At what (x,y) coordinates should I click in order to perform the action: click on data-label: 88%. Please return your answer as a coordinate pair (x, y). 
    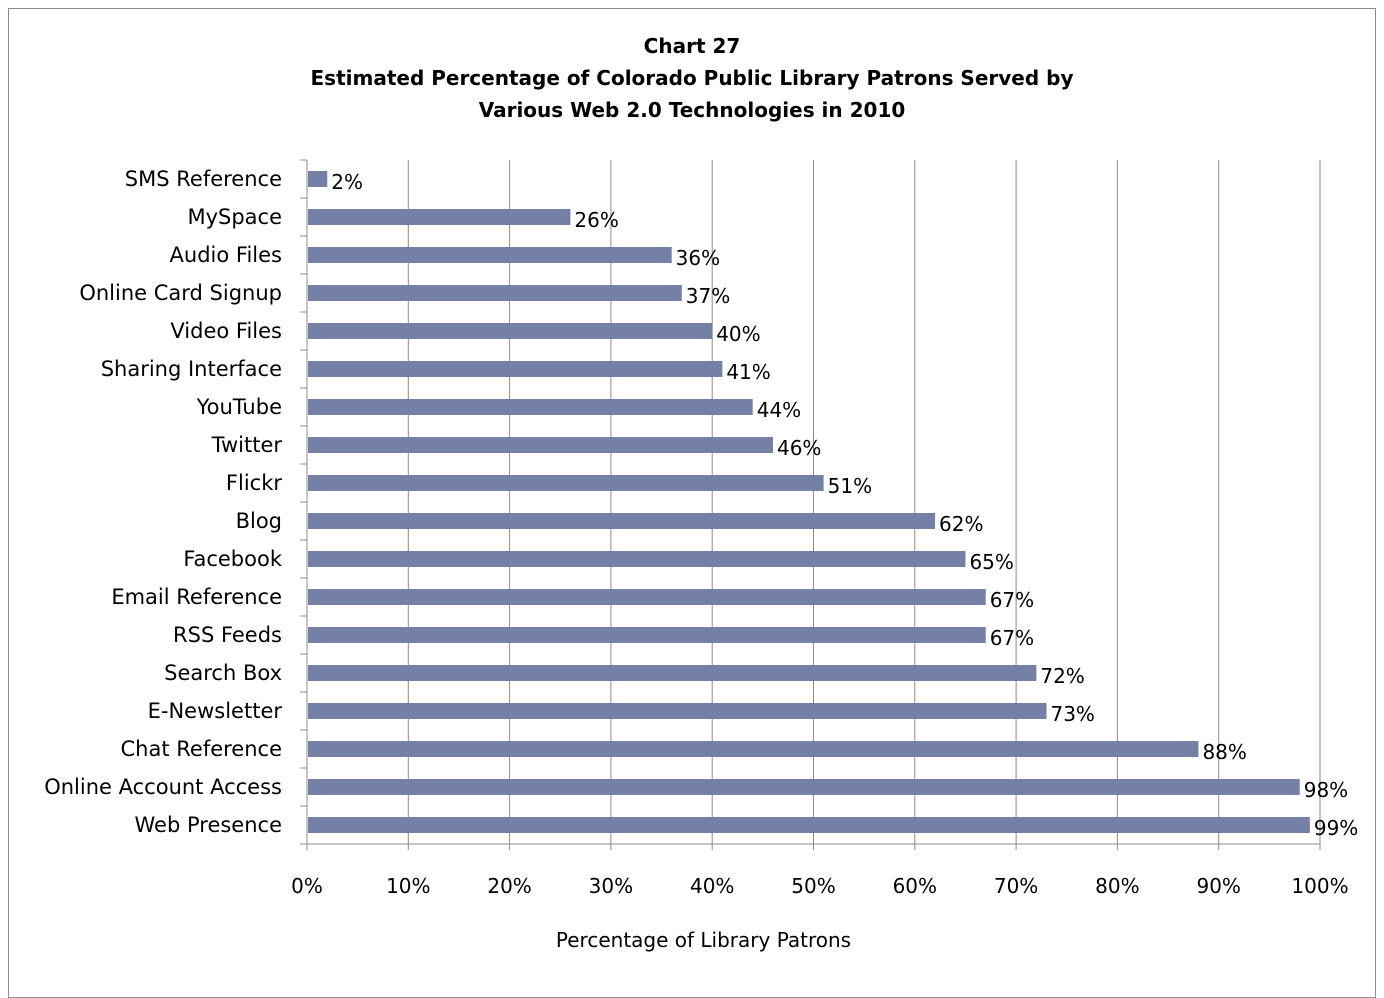
    Looking at the image, I should click on (1224, 752).